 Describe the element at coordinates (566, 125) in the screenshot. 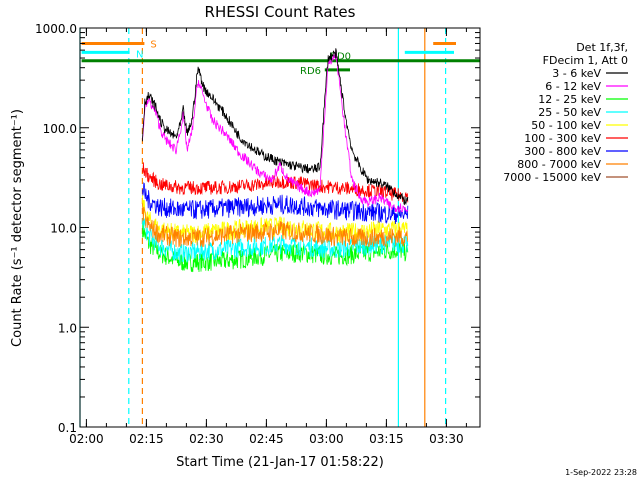

I see `legend-label: 50 - 100 keV` at that location.